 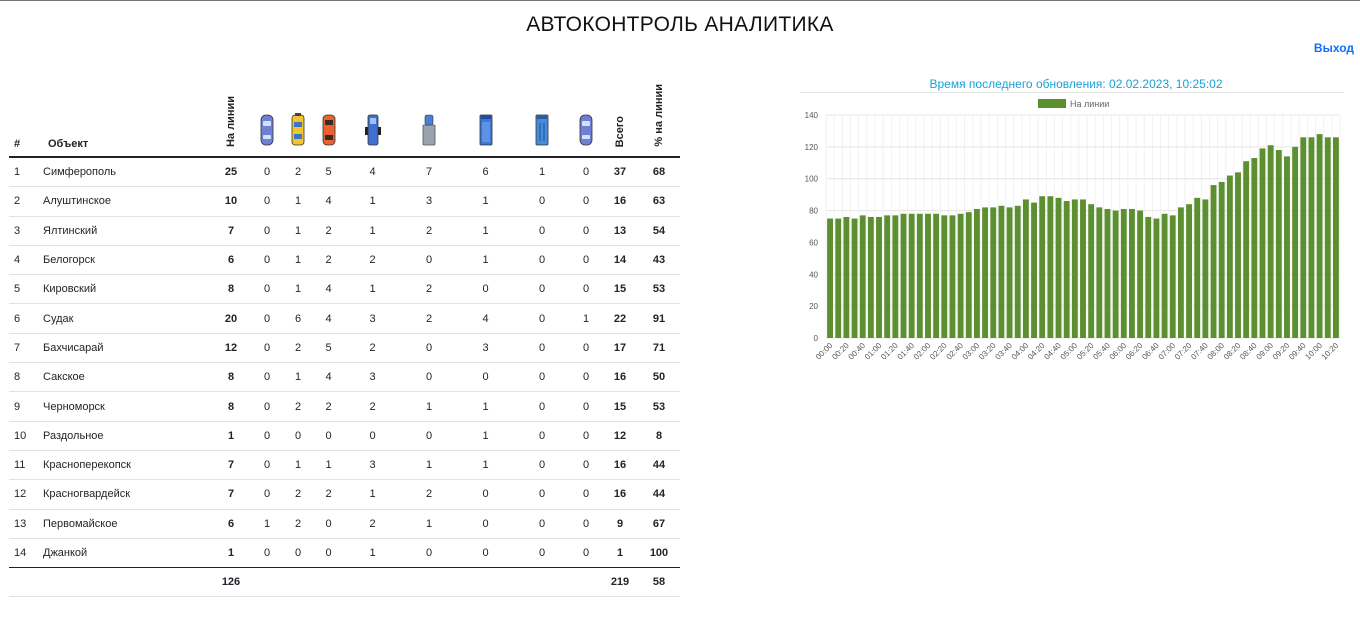 I want to click on table-row: 14 Джанкой 1 0 0 0 1 0 0 0 0 1 100, so click(x=344, y=553).